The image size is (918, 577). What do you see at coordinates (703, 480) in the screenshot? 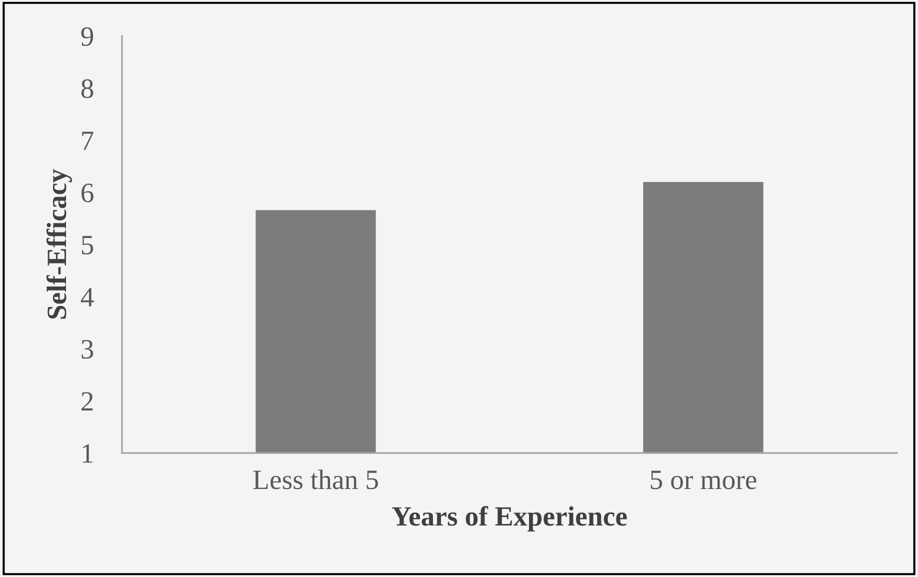
I see `x-tick-label: 5 or more` at bounding box center [703, 480].